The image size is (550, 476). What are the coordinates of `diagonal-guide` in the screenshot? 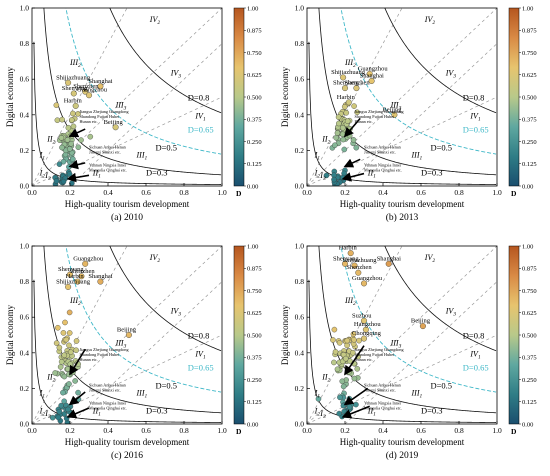 It's located at (145, 114).